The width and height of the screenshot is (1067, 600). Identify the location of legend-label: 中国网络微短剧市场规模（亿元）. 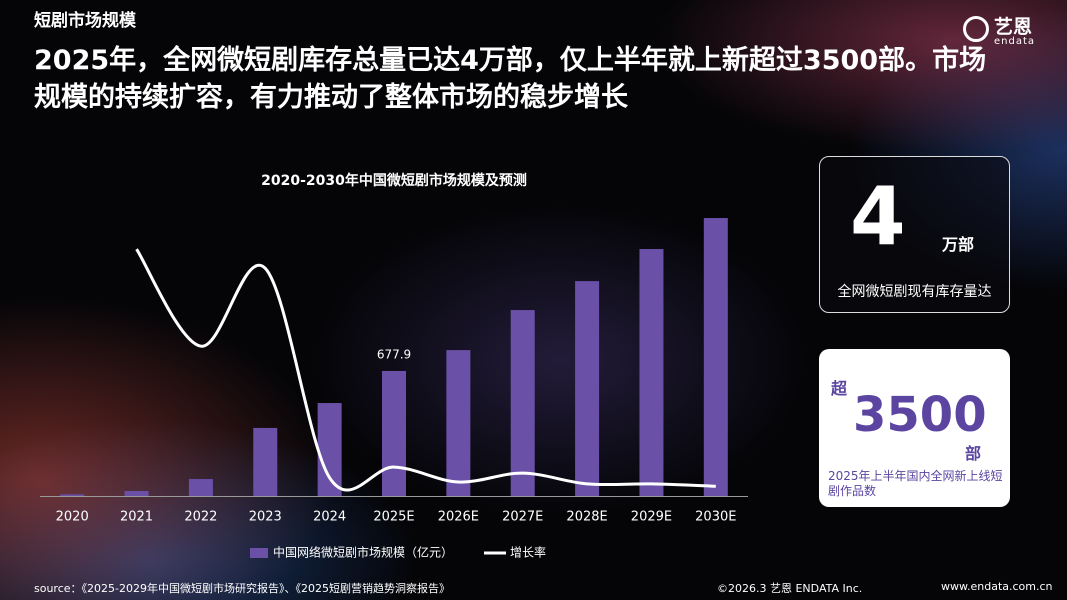
(363, 552).